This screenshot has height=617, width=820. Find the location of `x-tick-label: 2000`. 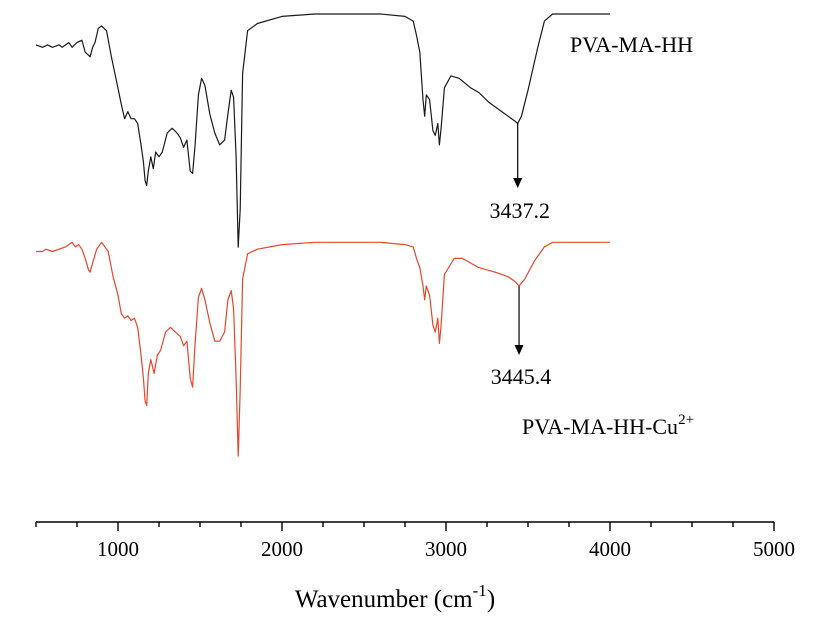

x-tick-label: 2000 is located at coordinates (282, 549).